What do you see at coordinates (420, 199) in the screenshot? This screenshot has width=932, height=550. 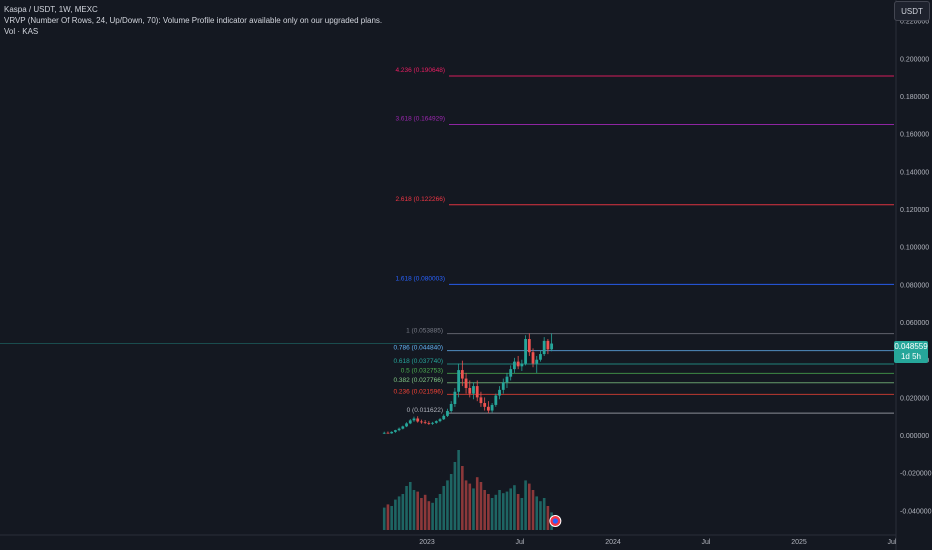 I see `fib-level-label: 2.618 (0.122266)` at bounding box center [420, 199].